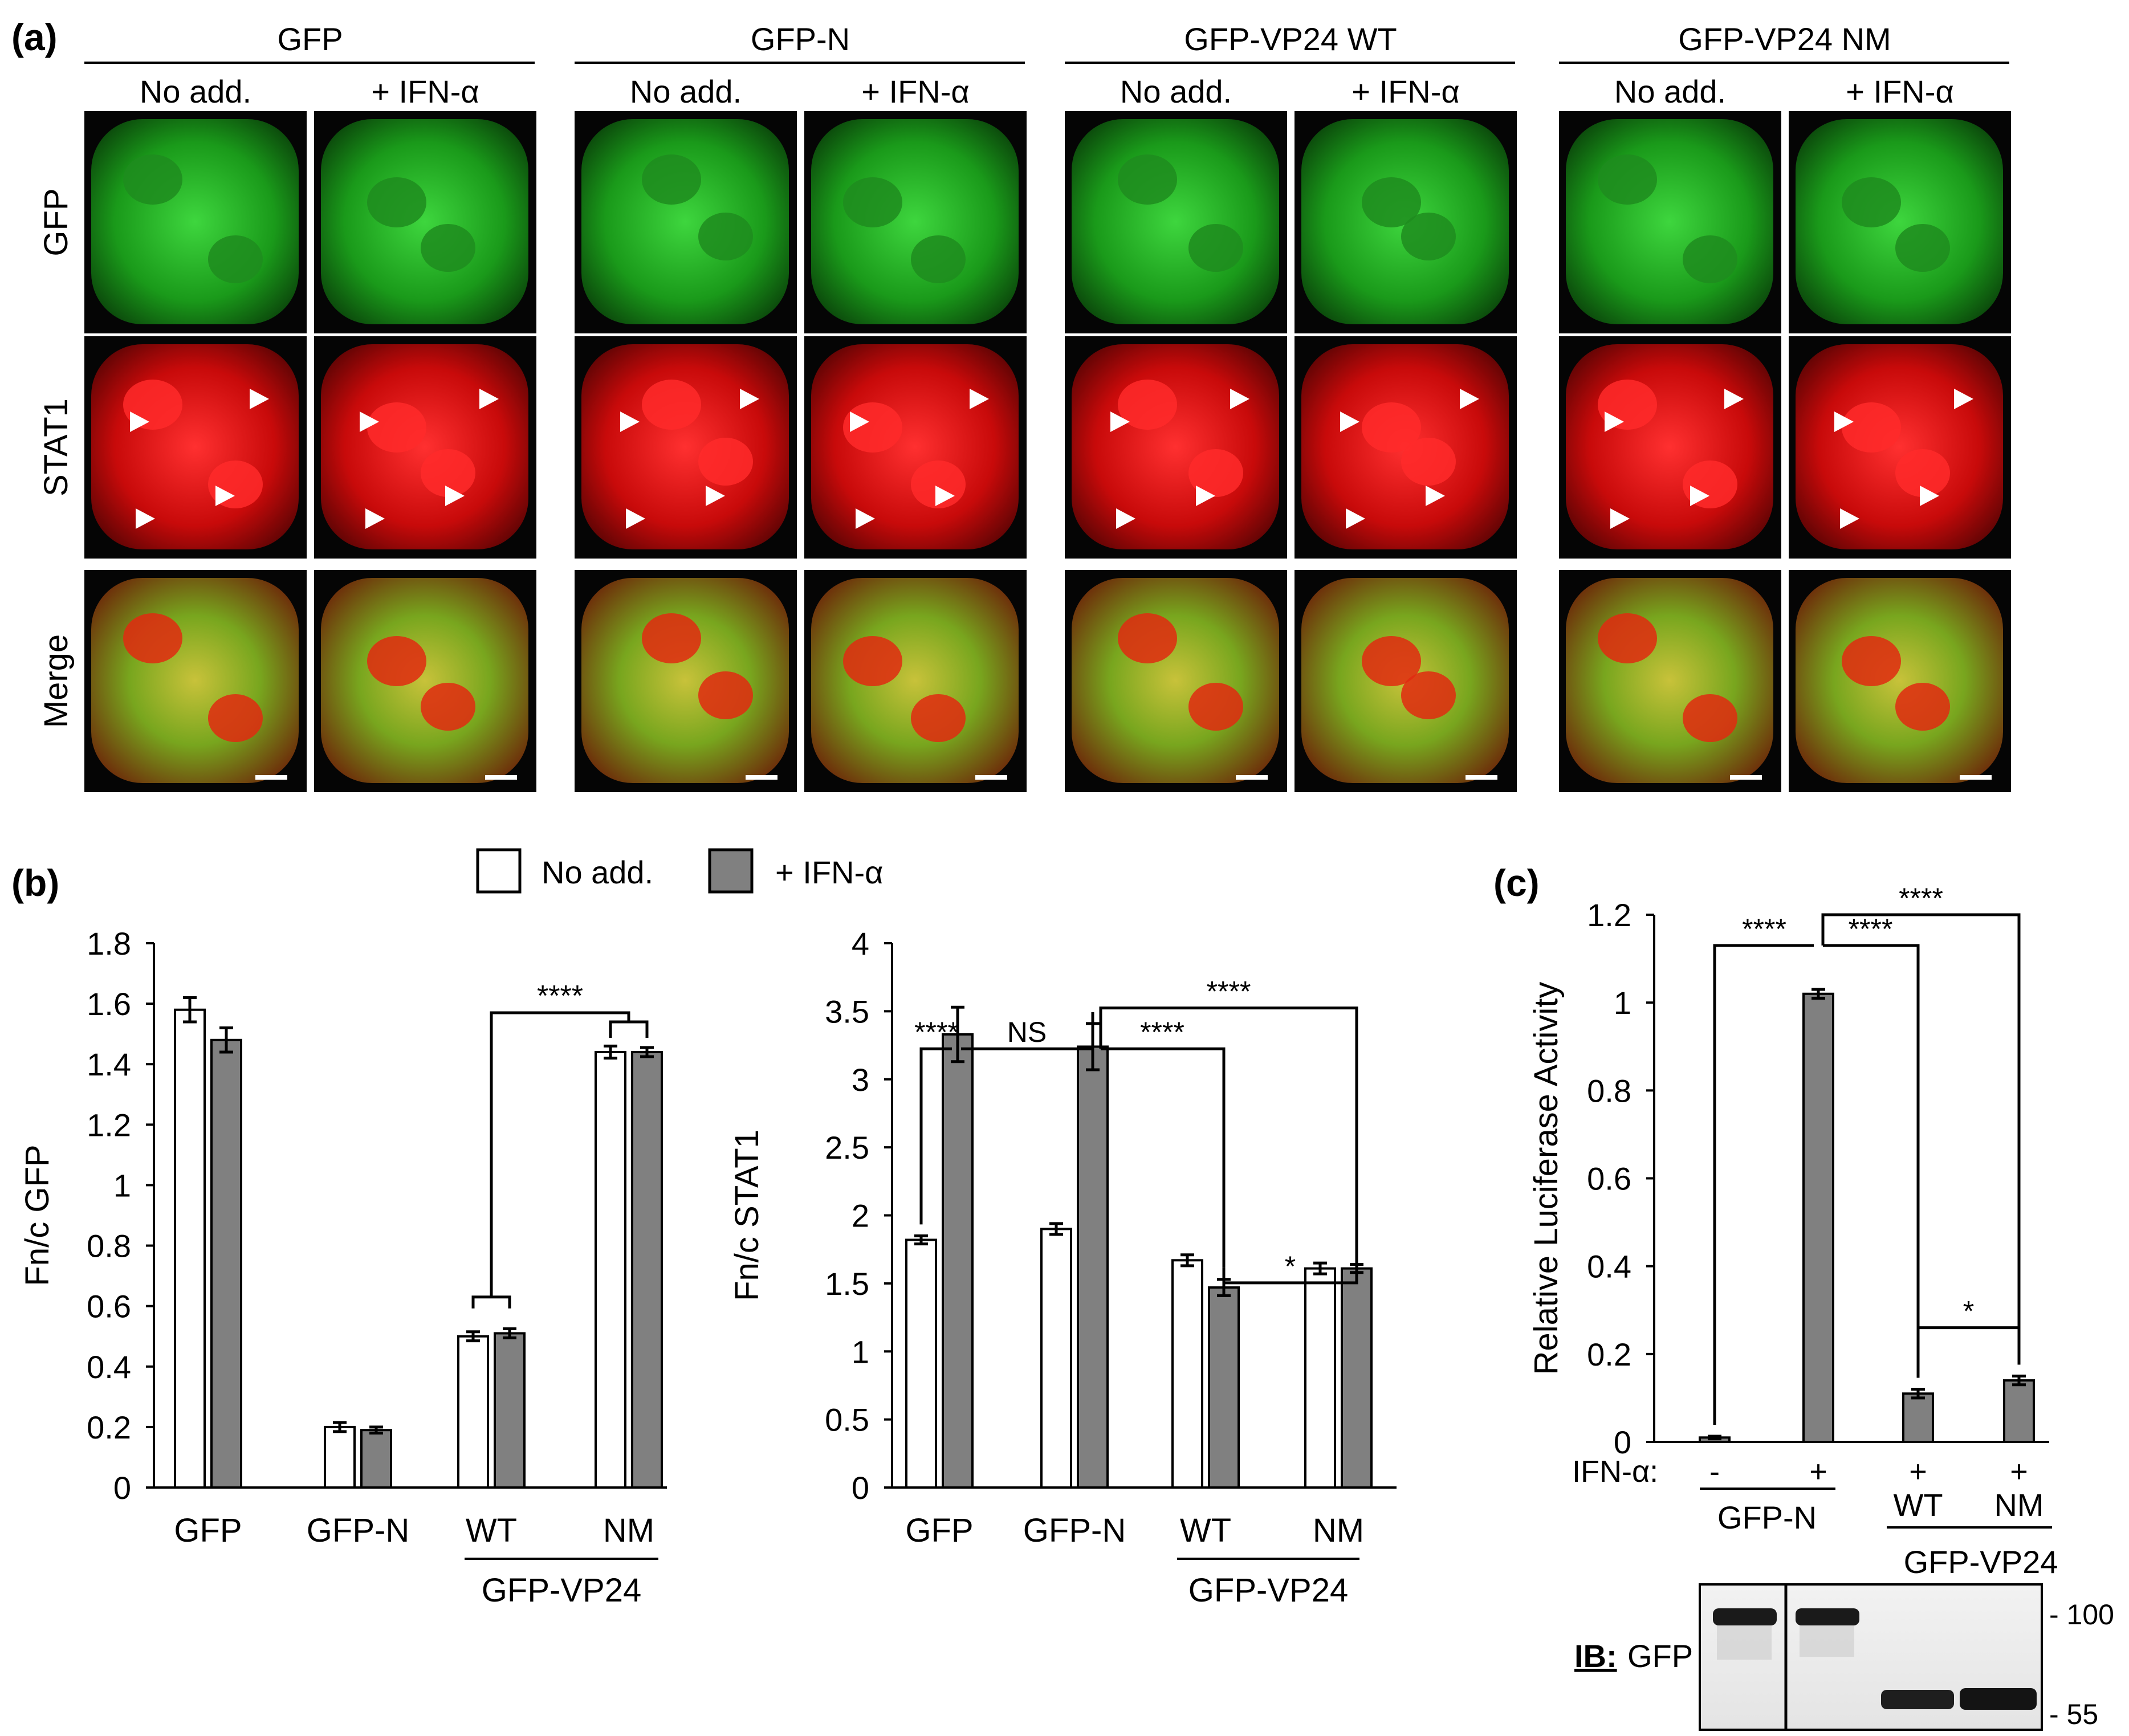 This screenshot has width=2129, height=1736. I want to click on group-title-4: GFP-VP24 NM, so click(1785, 39).